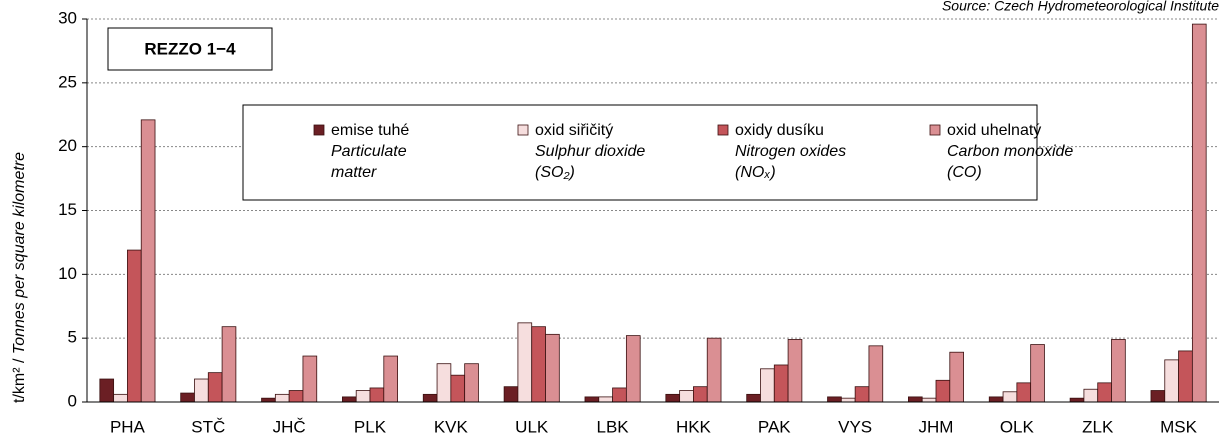 The height and width of the screenshot is (436, 1219). Describe the element at coordinates (354, 172) in the screenshot. I see `legend-english: matter` at that location.